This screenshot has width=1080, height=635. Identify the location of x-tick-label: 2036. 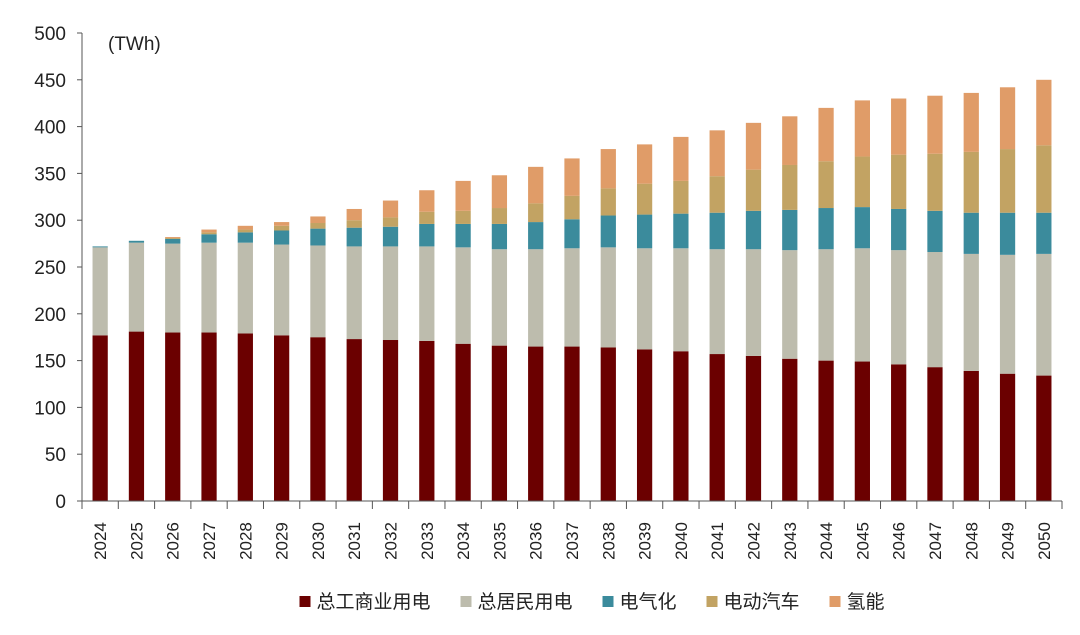
(536, 541).